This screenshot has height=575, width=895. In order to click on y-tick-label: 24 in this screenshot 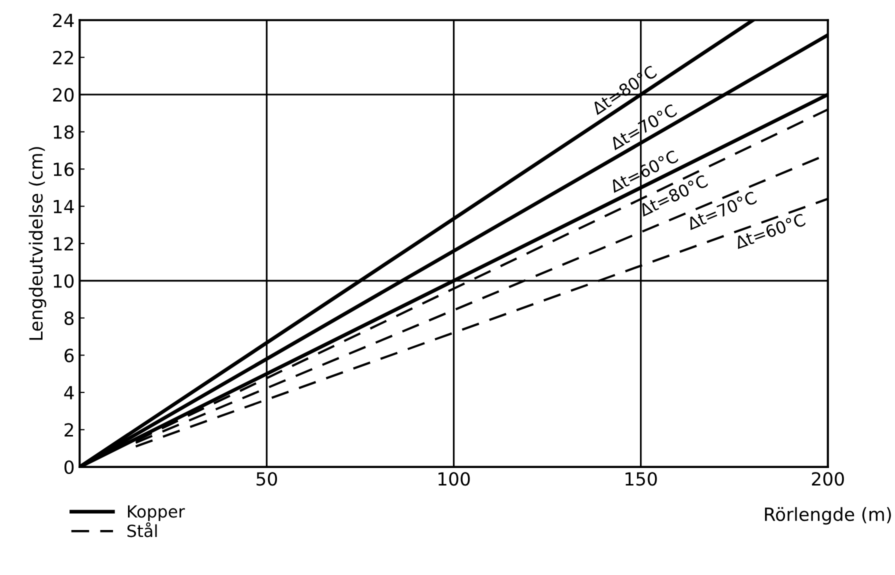, I will do `click(63, 20)`.